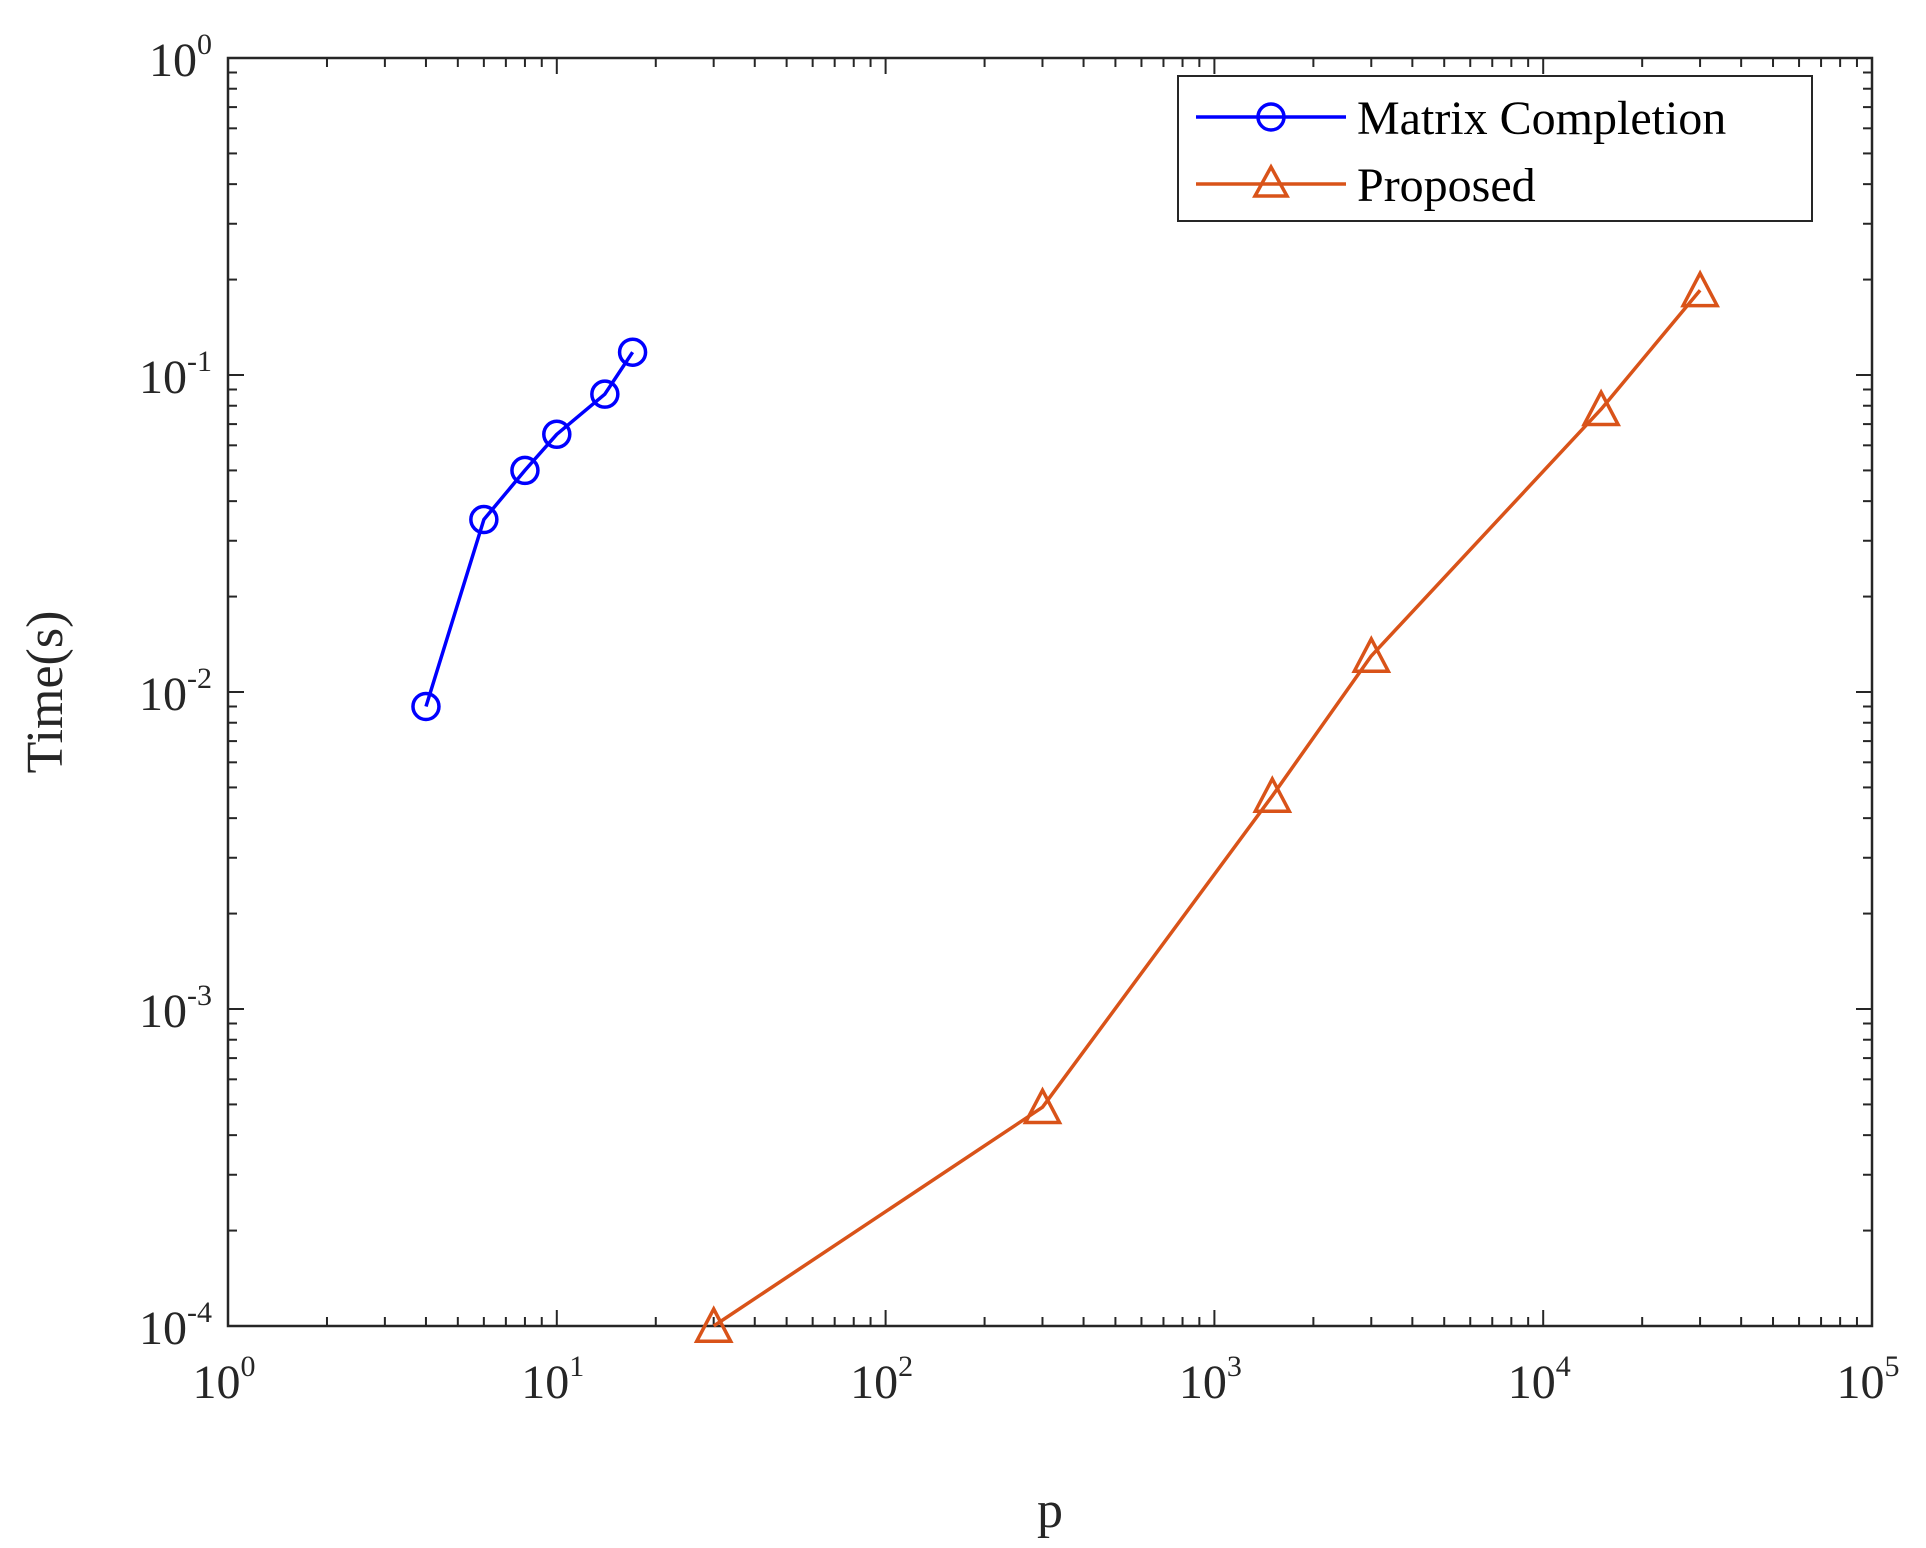  What do you see at coordinates (1539, 1379) in the screenshot?
I see `x-tick-label: 10⁴` at bounding box center [1539, 1379].